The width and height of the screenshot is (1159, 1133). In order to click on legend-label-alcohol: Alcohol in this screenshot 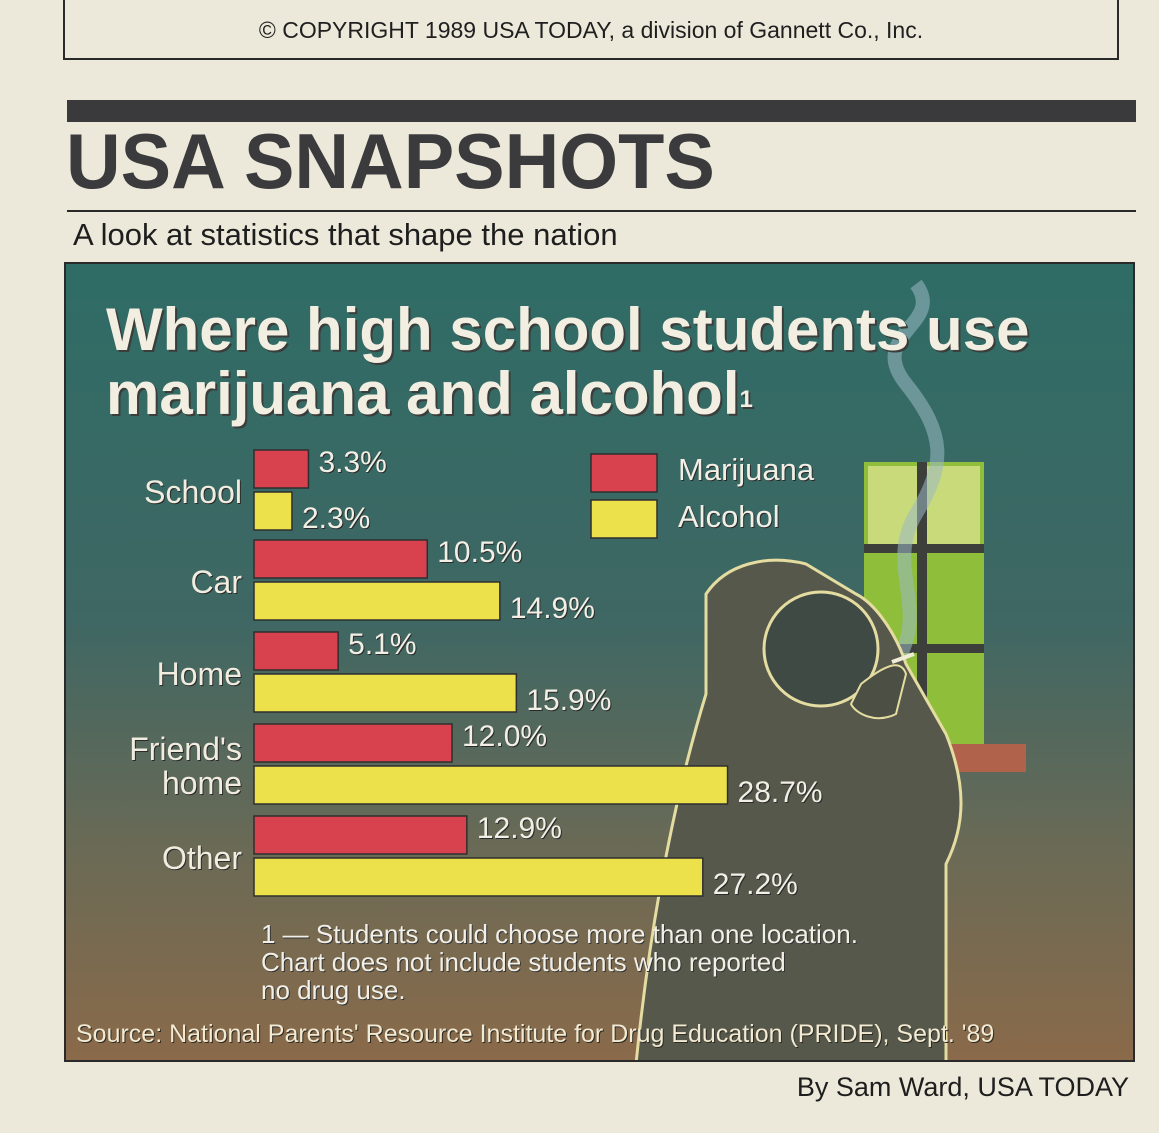, I will do `click(729, 516)`.